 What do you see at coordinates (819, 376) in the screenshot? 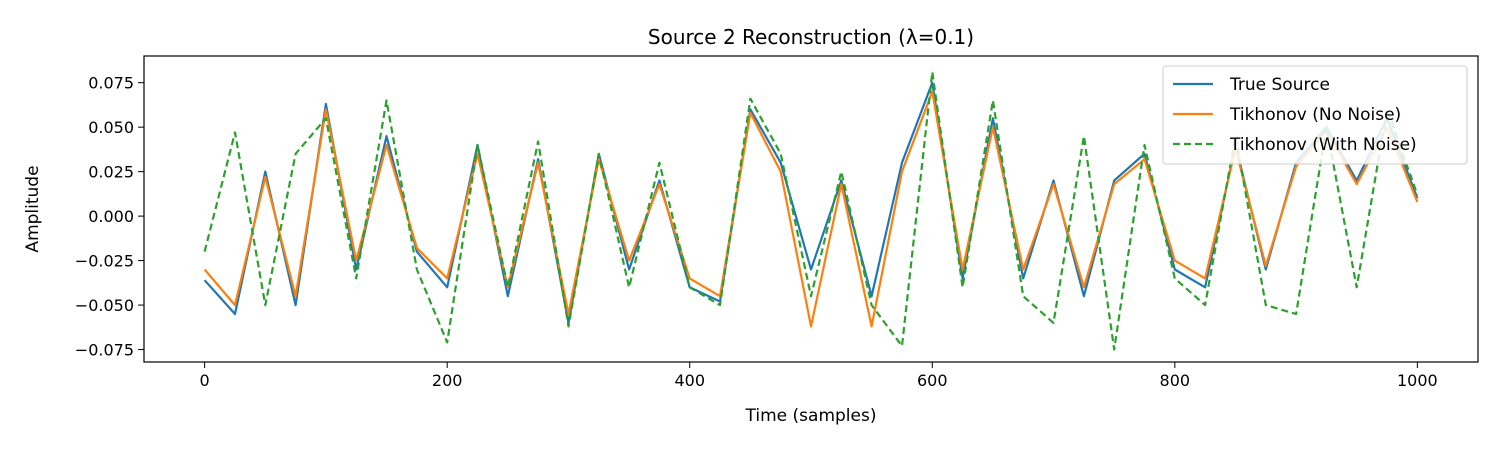
I see `x-axis: 0 200 400 600 800 1000` at bounding box center [819, 376].